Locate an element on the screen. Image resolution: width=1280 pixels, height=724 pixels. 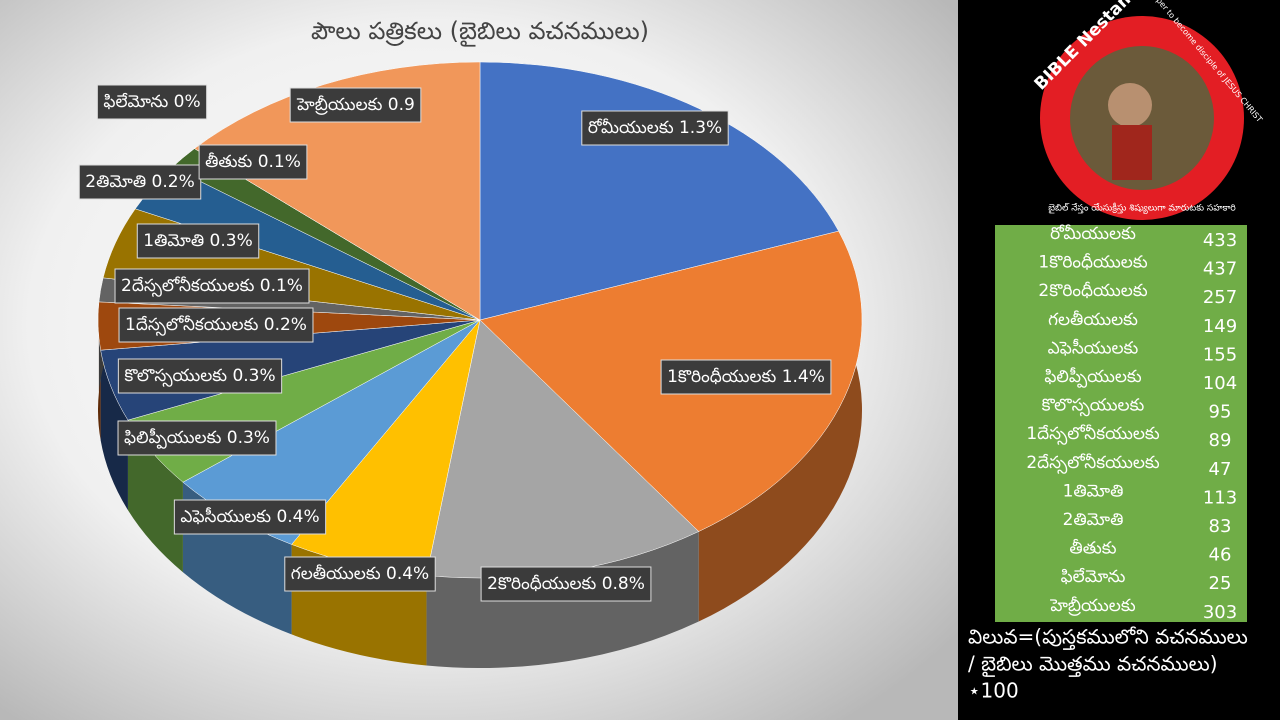
label-text: ఎఫెసీయులకు 0.4% is located at coordinates (249, 517).